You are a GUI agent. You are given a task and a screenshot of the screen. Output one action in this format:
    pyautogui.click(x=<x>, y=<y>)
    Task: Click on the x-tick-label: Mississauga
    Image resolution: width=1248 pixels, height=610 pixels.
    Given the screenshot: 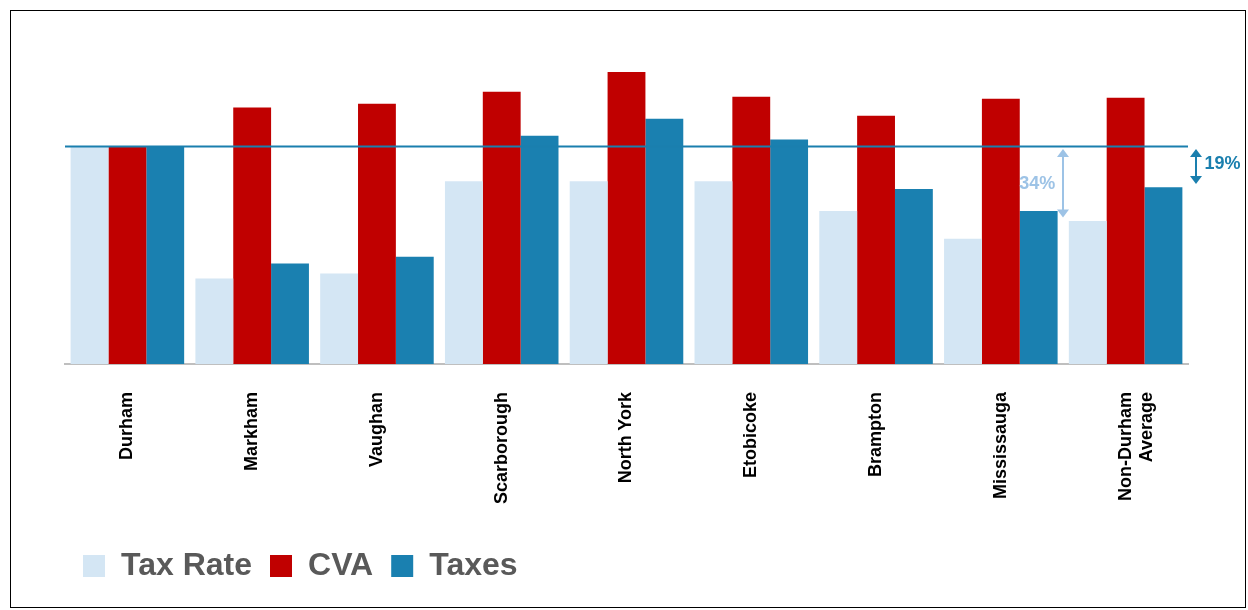 What is the action you would take?
    pyautogui.click(x=999, y=445)
    